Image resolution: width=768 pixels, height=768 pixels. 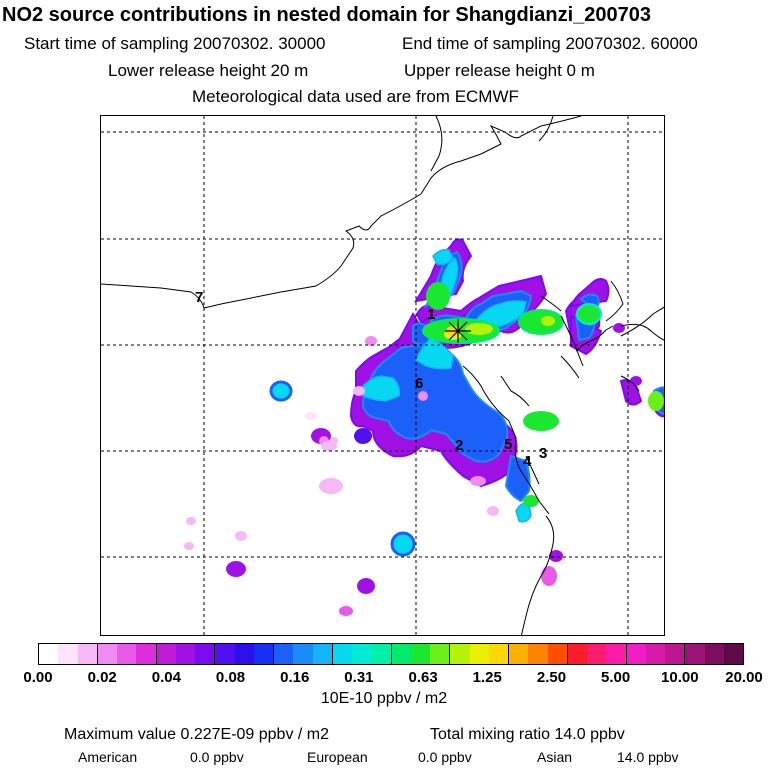 What do you see at coordinates (527, 461) in the screenshot?
I see `region-label-4: 4` at bounding box center [527, 461].